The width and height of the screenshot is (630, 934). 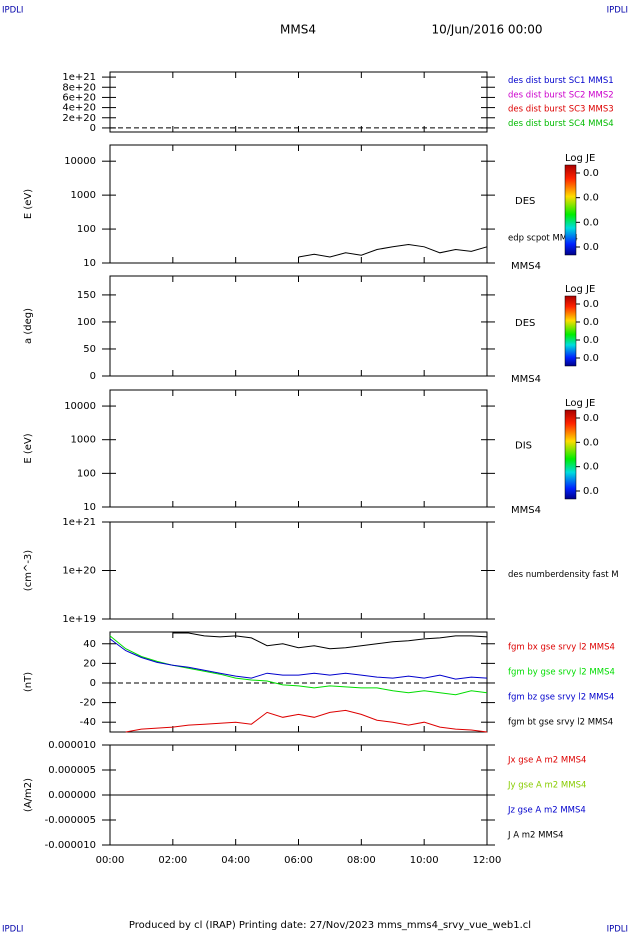 What do you see at coordinates (361, 860) in the screenshot?
I see `x-tick-label: 08:00` at bounding box center [361, 860].